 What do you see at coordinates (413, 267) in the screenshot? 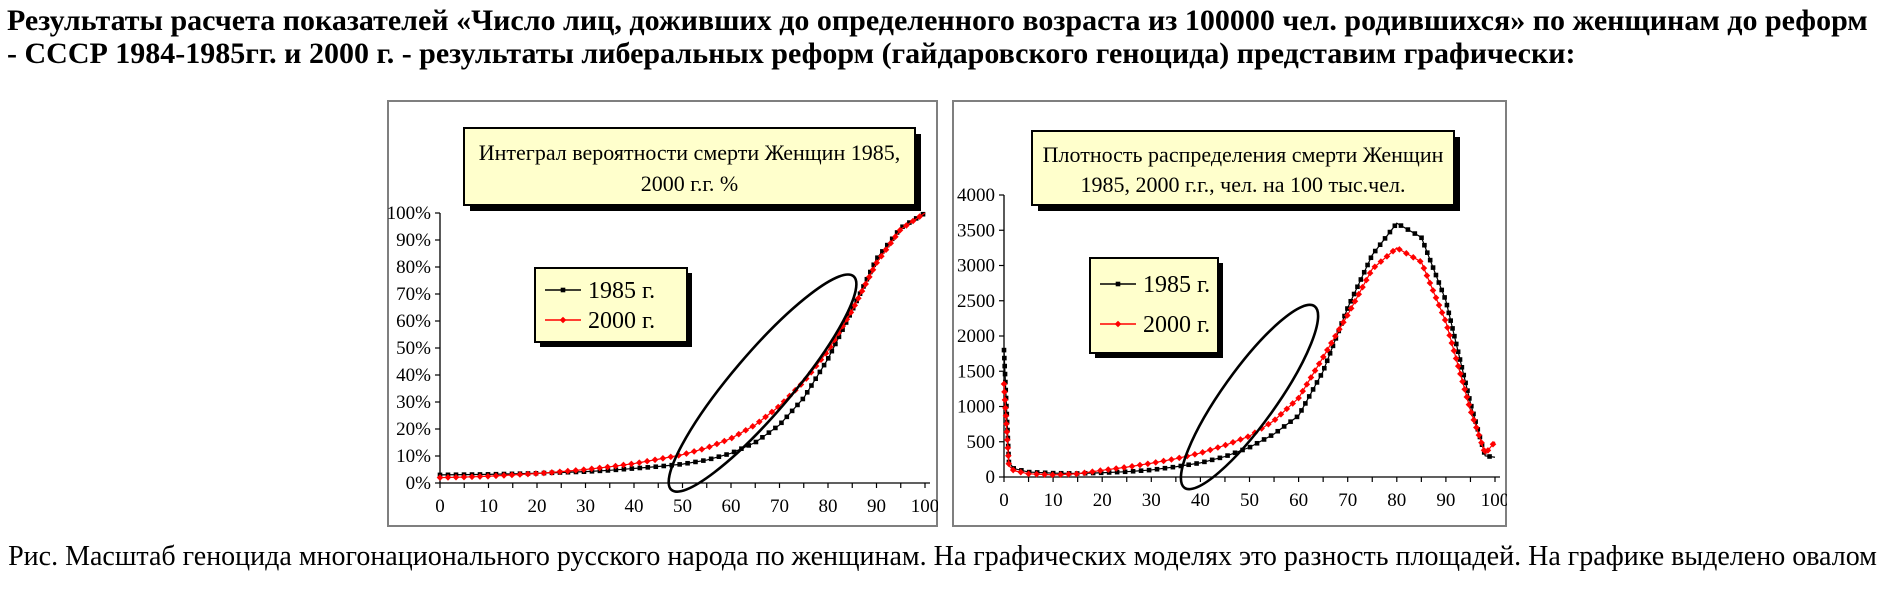
I see `y-tick-label: 80%` at bounding box center [413, 267].